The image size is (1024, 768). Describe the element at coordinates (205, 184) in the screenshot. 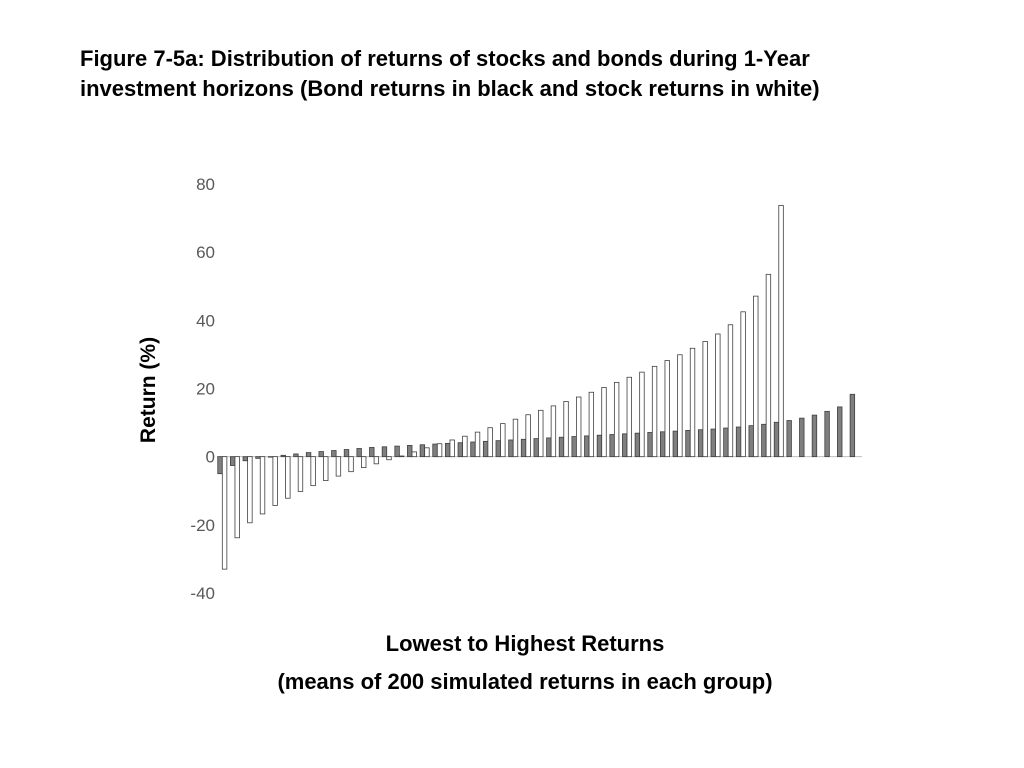

I see `y-tick-label: 80` at that location.